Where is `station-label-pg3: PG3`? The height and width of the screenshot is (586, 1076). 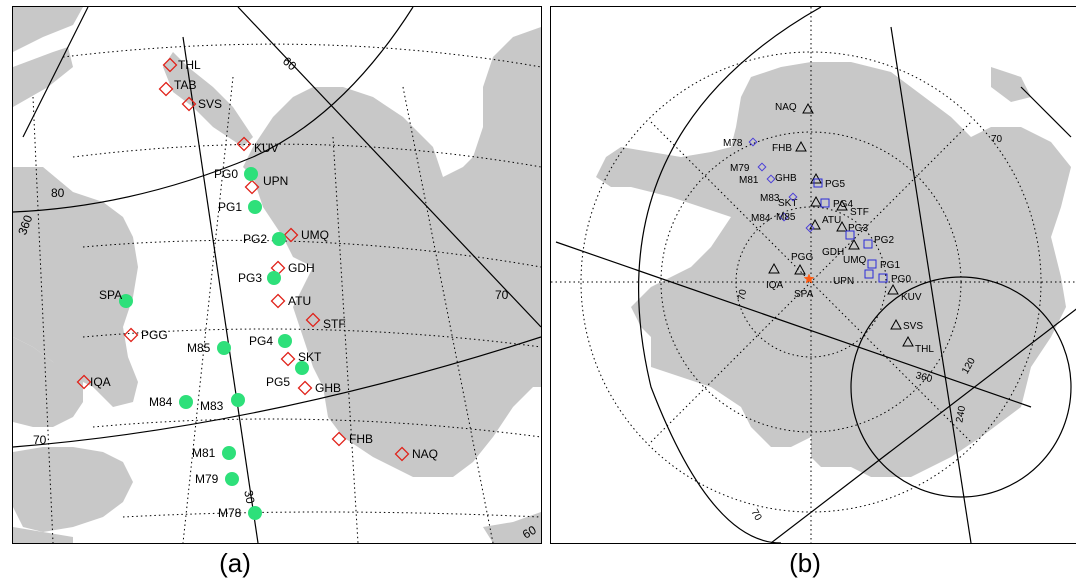
station-label-pg3: PG3 is located at coordinates (858, 228).